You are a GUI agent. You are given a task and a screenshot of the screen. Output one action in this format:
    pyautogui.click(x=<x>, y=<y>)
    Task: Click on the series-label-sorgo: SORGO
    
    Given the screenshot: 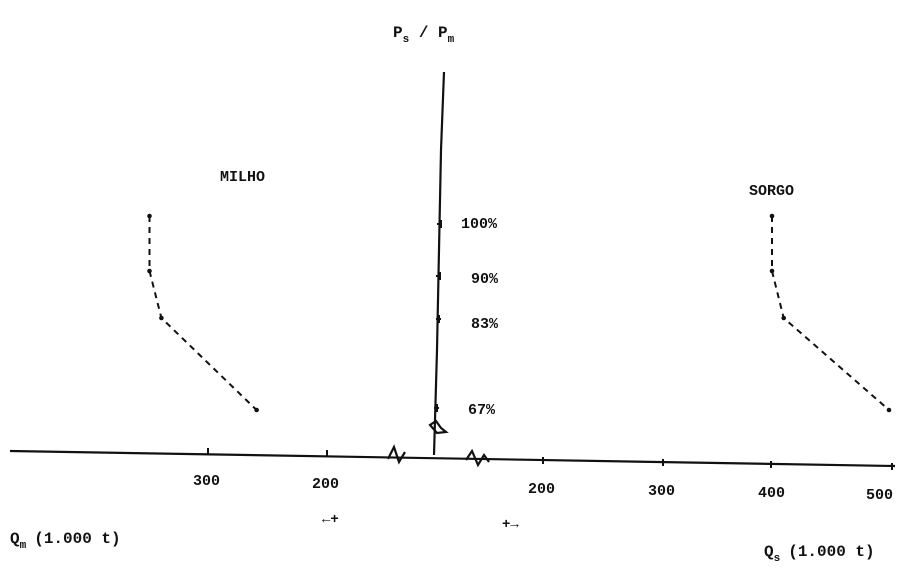 What is the action you would take?
    pyautogui.click(x=771, y=191)
    